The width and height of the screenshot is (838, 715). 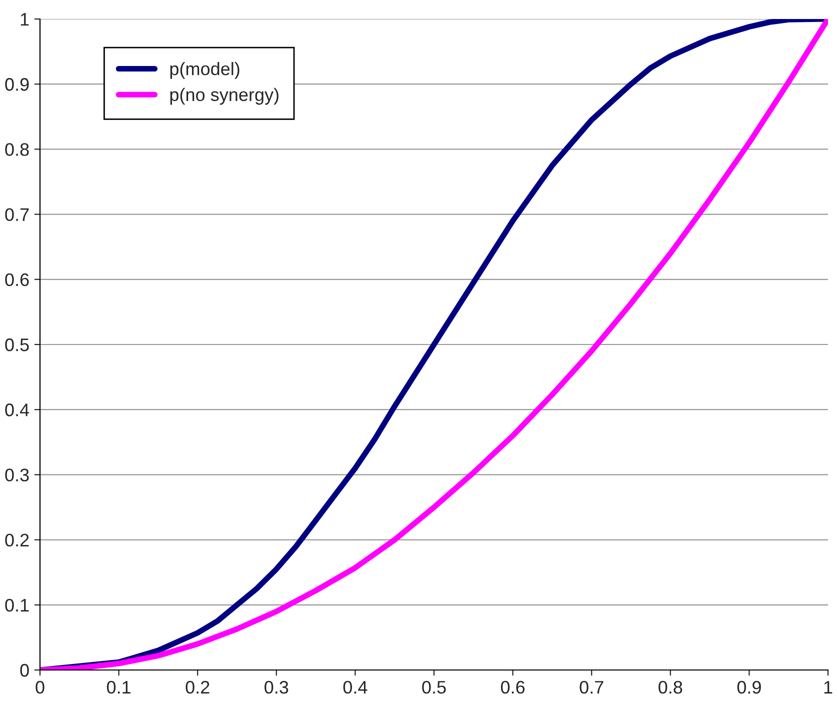 What do you see at coordinates (670, 687) in the screenshot?
I see `x-tick-label: 0.8` at bounding box center [670, 687].